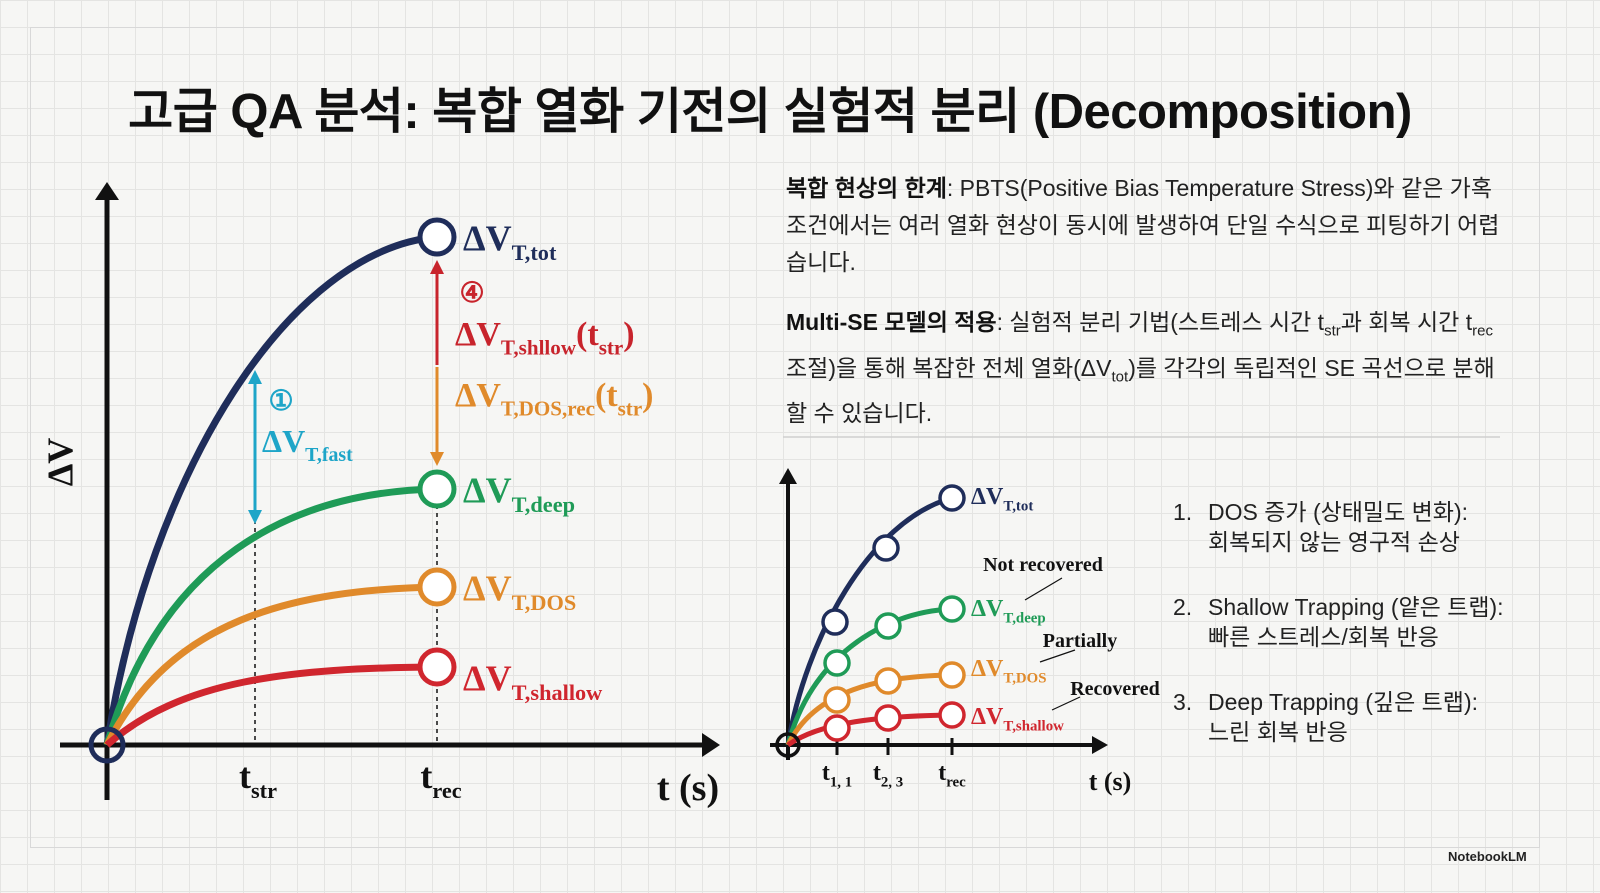  Describe the element at coordinates (539, 348) in the screenshot. I see `subscript: T,shllow` at that location.